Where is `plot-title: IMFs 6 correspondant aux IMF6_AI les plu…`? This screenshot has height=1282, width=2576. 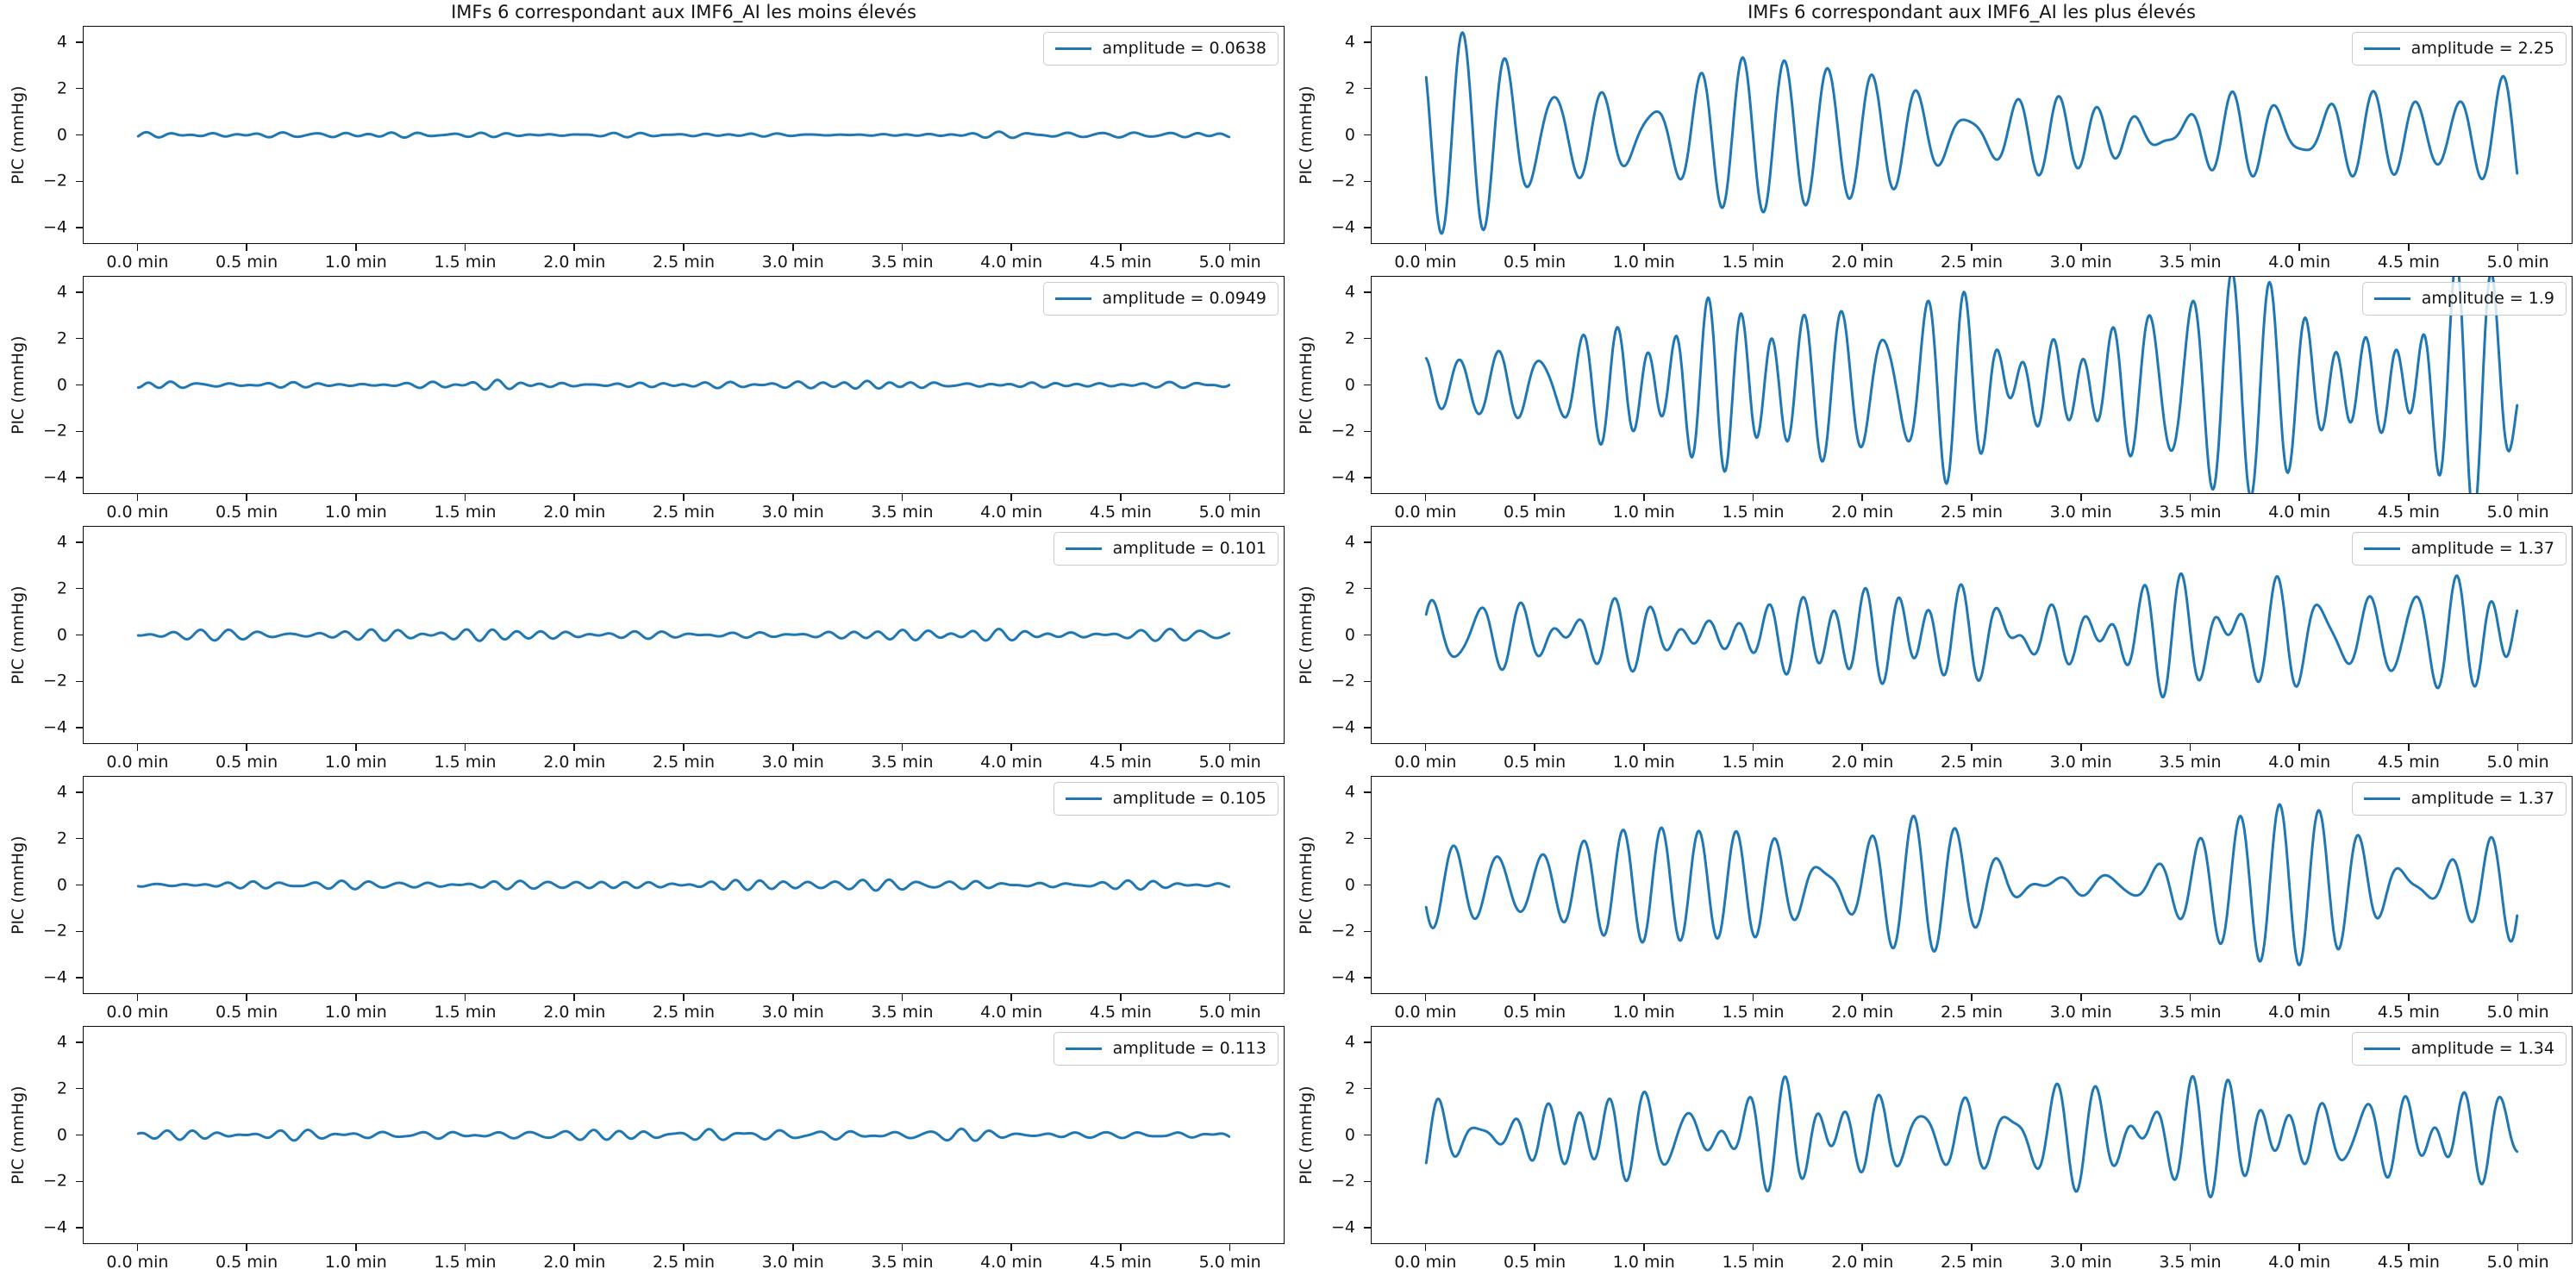 plot-title: IMFs 6 correspondant aux IMF6_AI les plu… is located at coordinates (1972, 12).